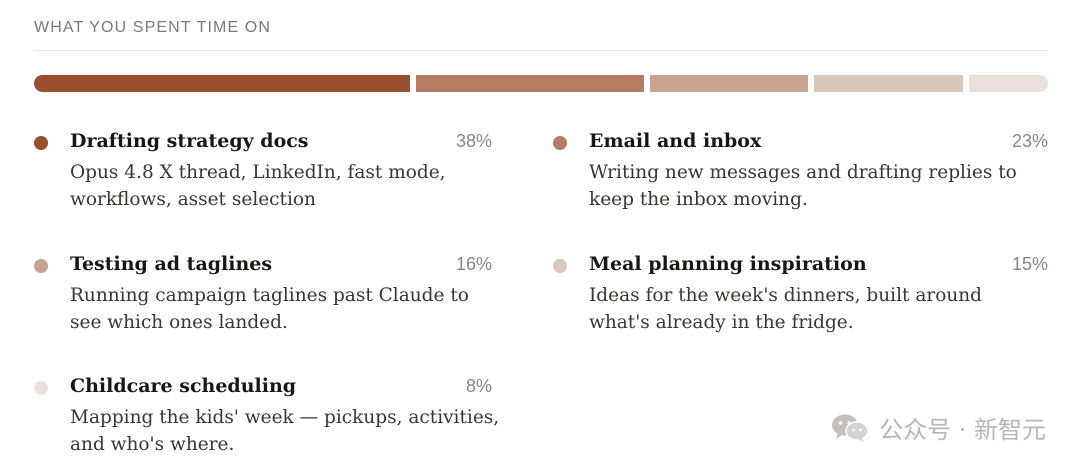 This screenshot has height=469, width=1080. Describe the element at coordinates (189, 141) in the screenshot. I see `category-title: Drafting strategy docs` at that location.